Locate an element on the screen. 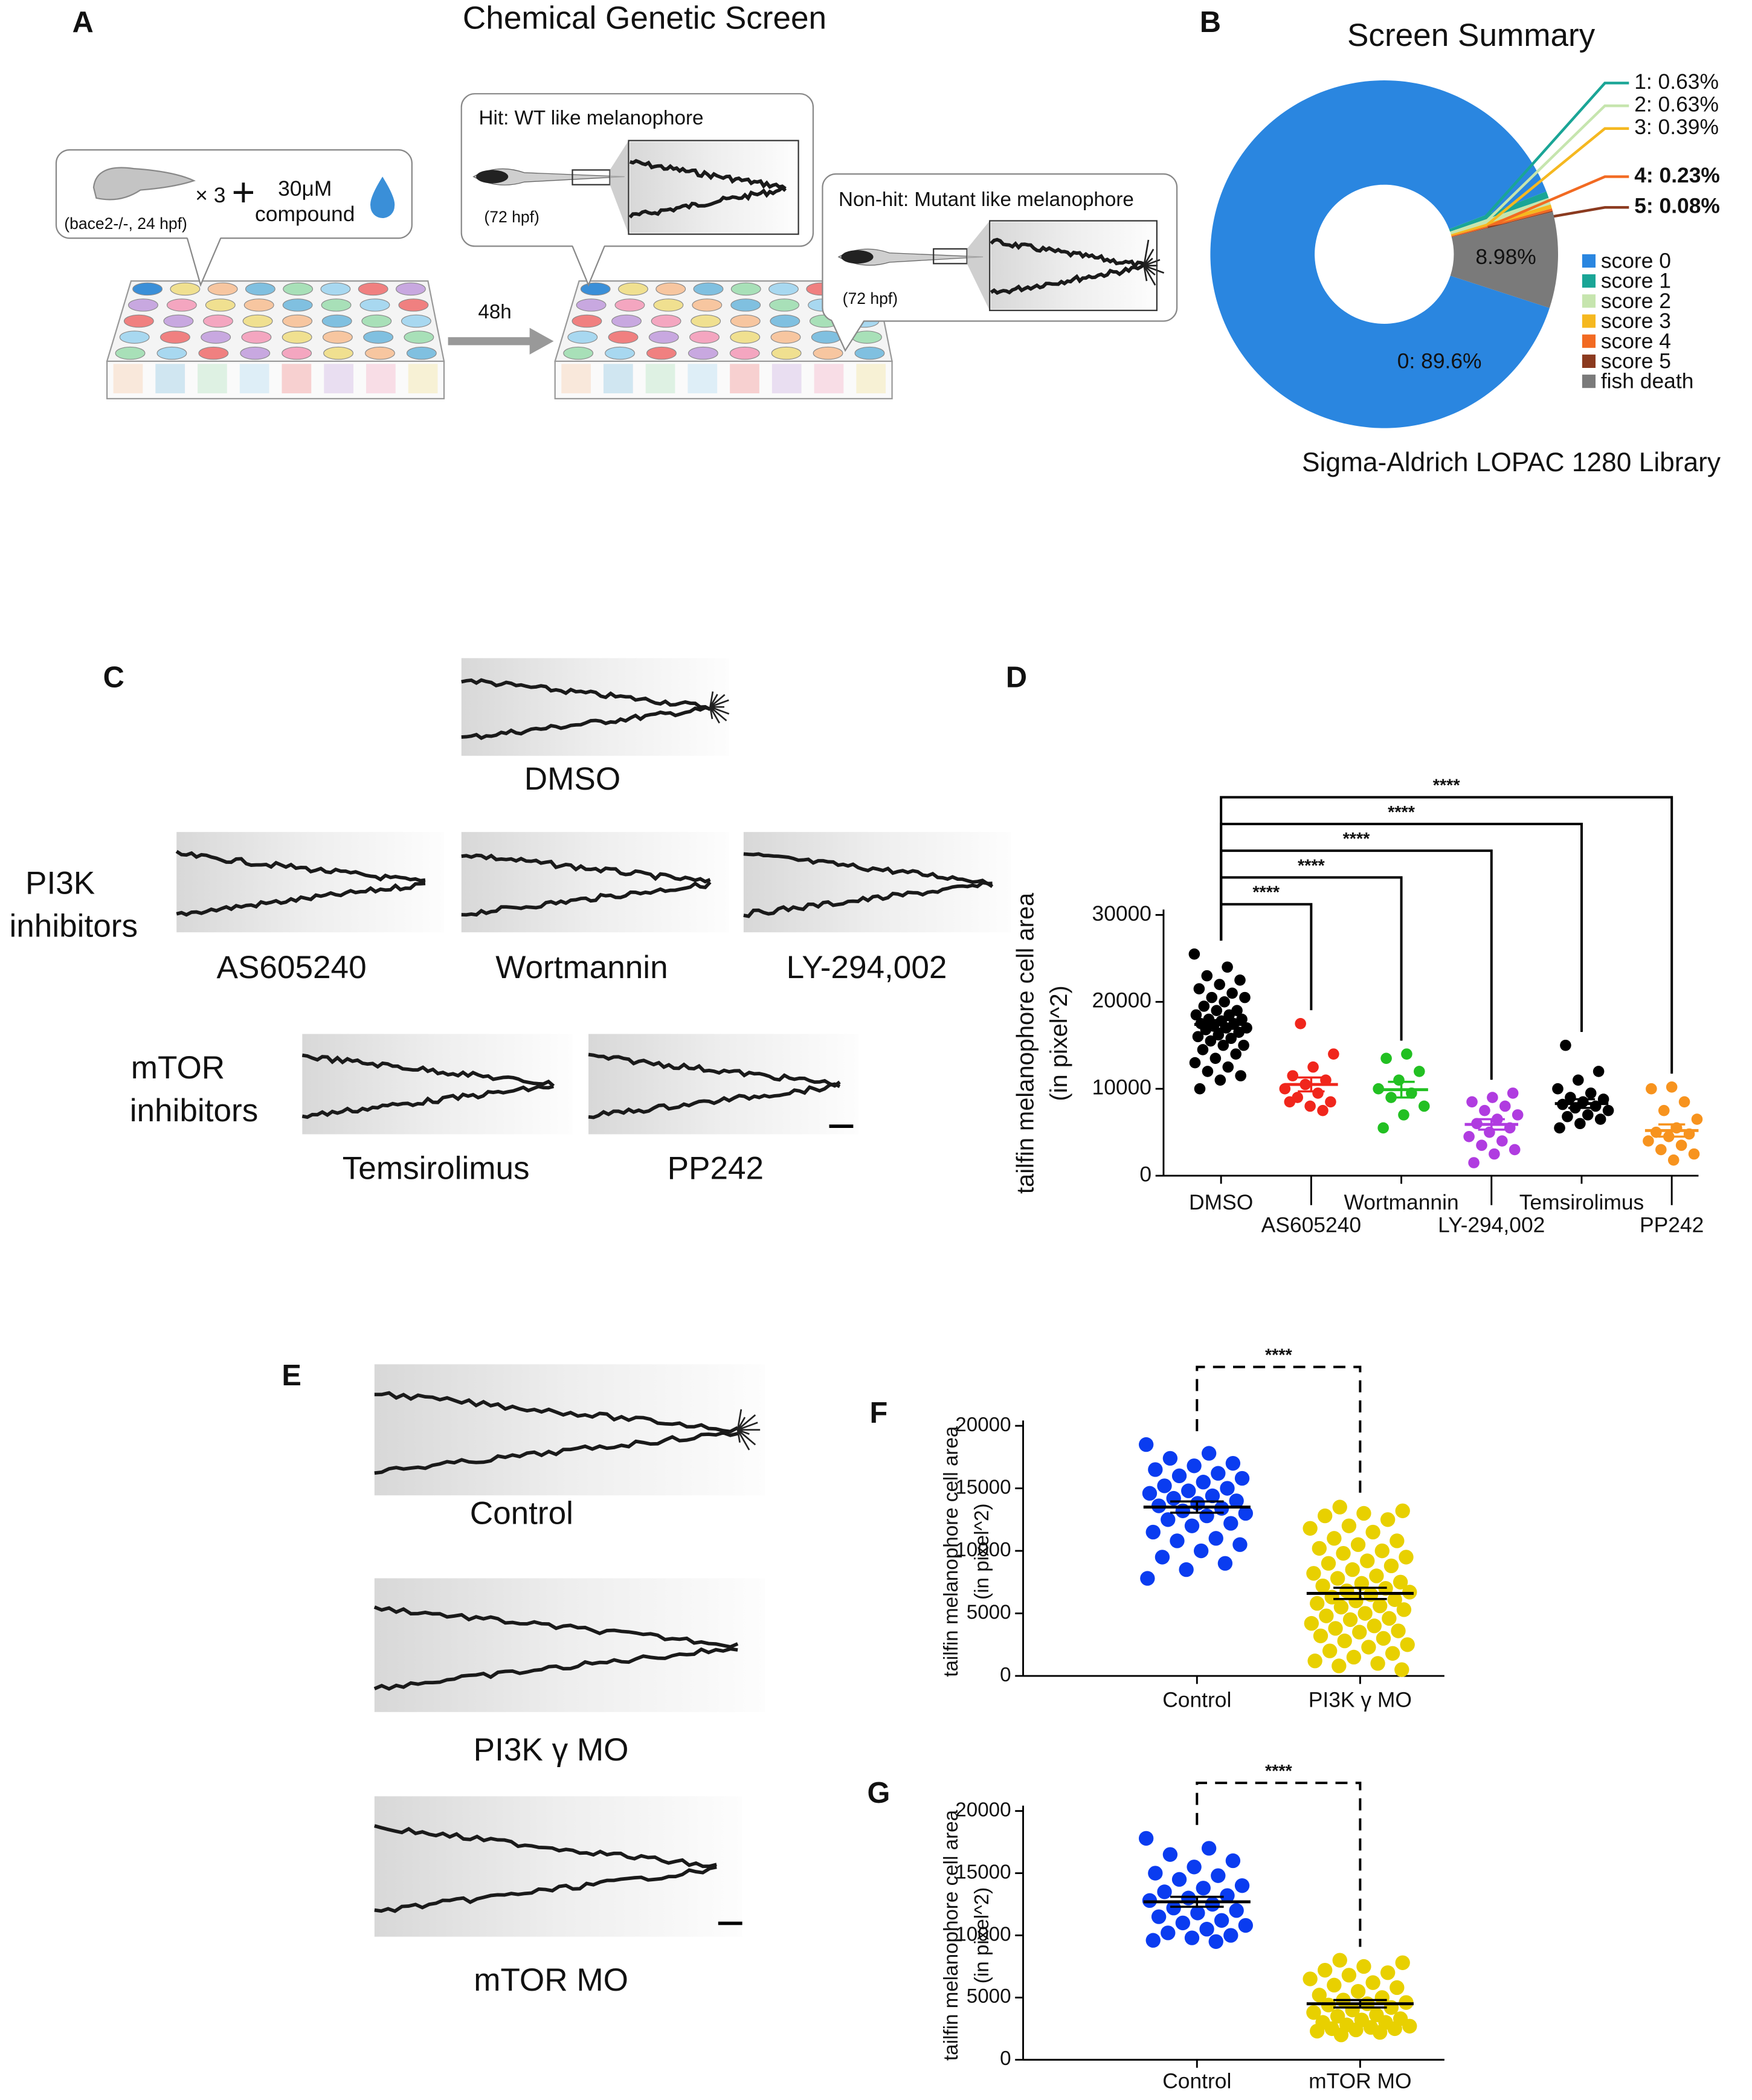  x-tick-label: mTOR MO is located at coordinates (1360, 2081).